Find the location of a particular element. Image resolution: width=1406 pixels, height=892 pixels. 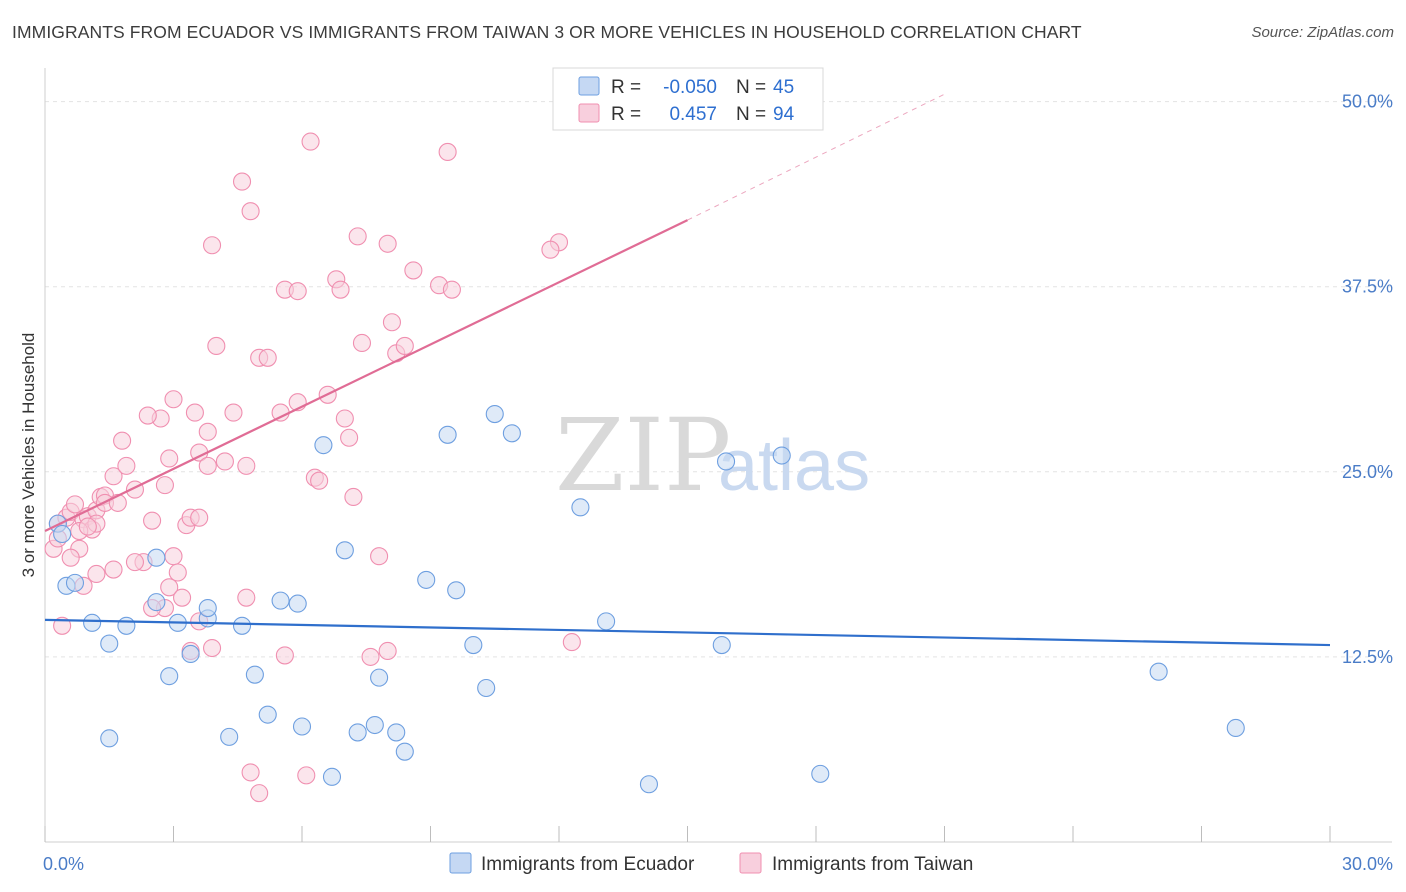

watermark: ZIP atlas is located at coordinates (712, 455).